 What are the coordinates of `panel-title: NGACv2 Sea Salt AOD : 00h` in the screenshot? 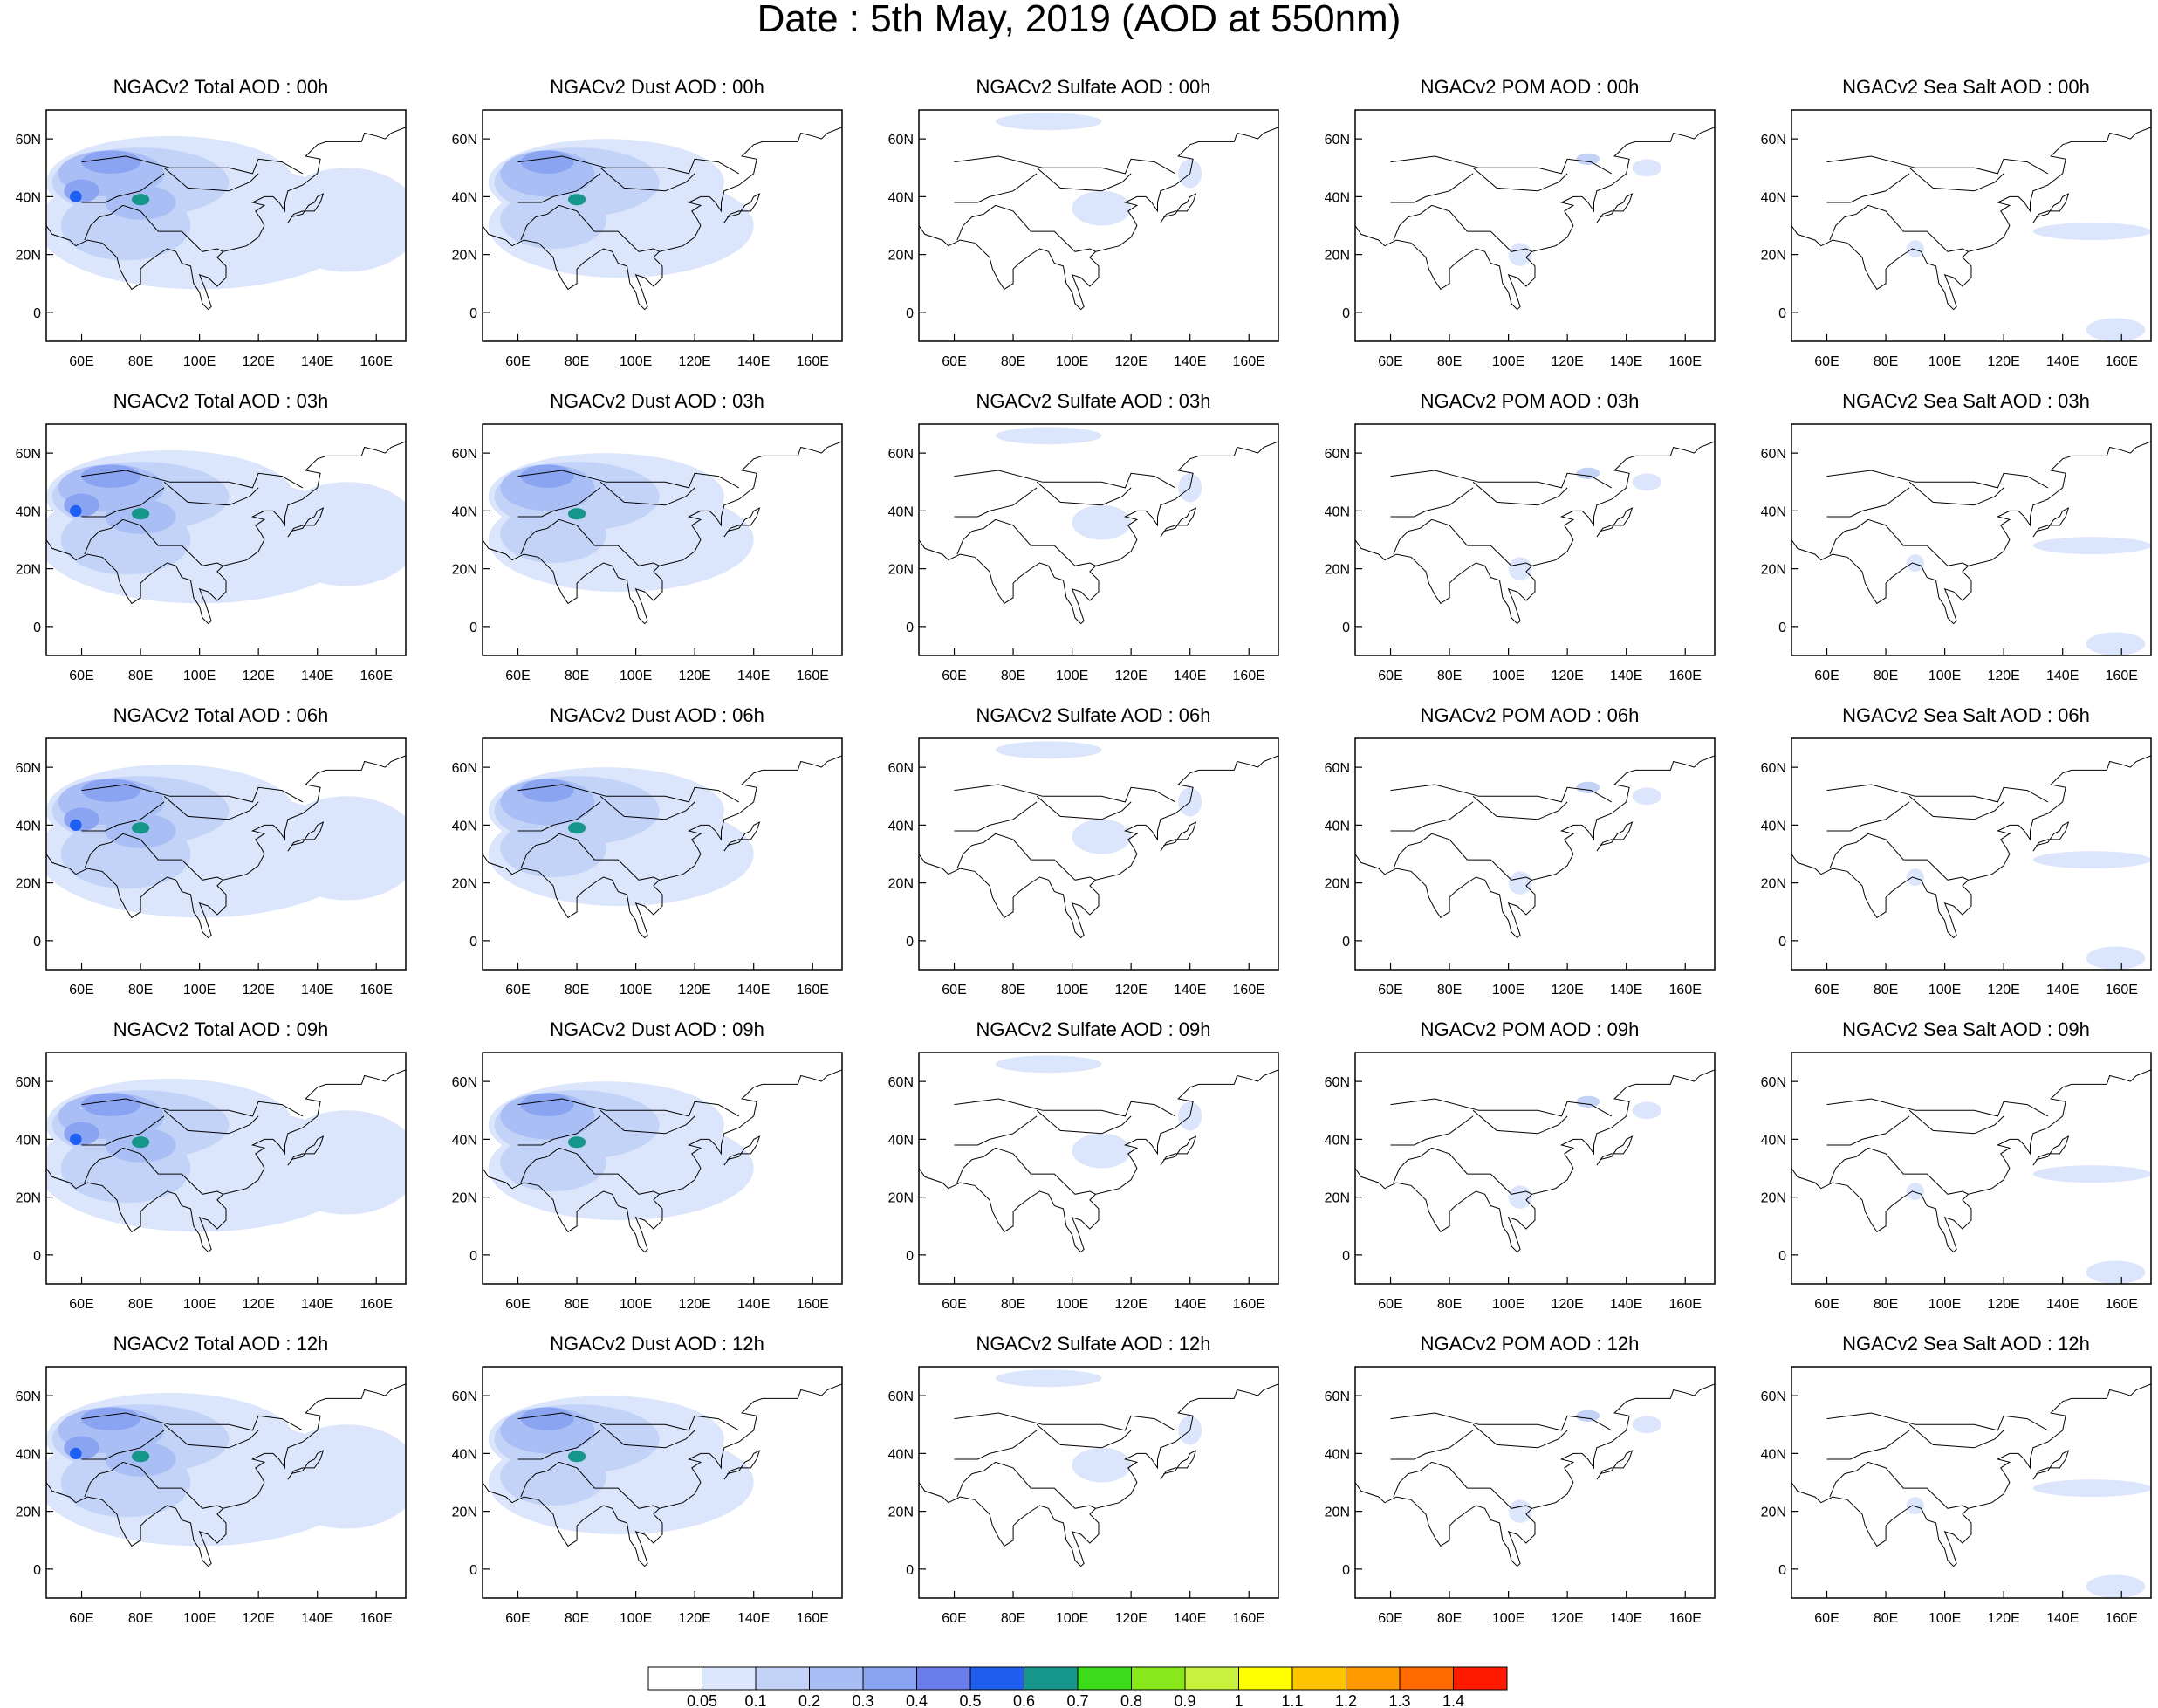 It's located at (1966, 87).